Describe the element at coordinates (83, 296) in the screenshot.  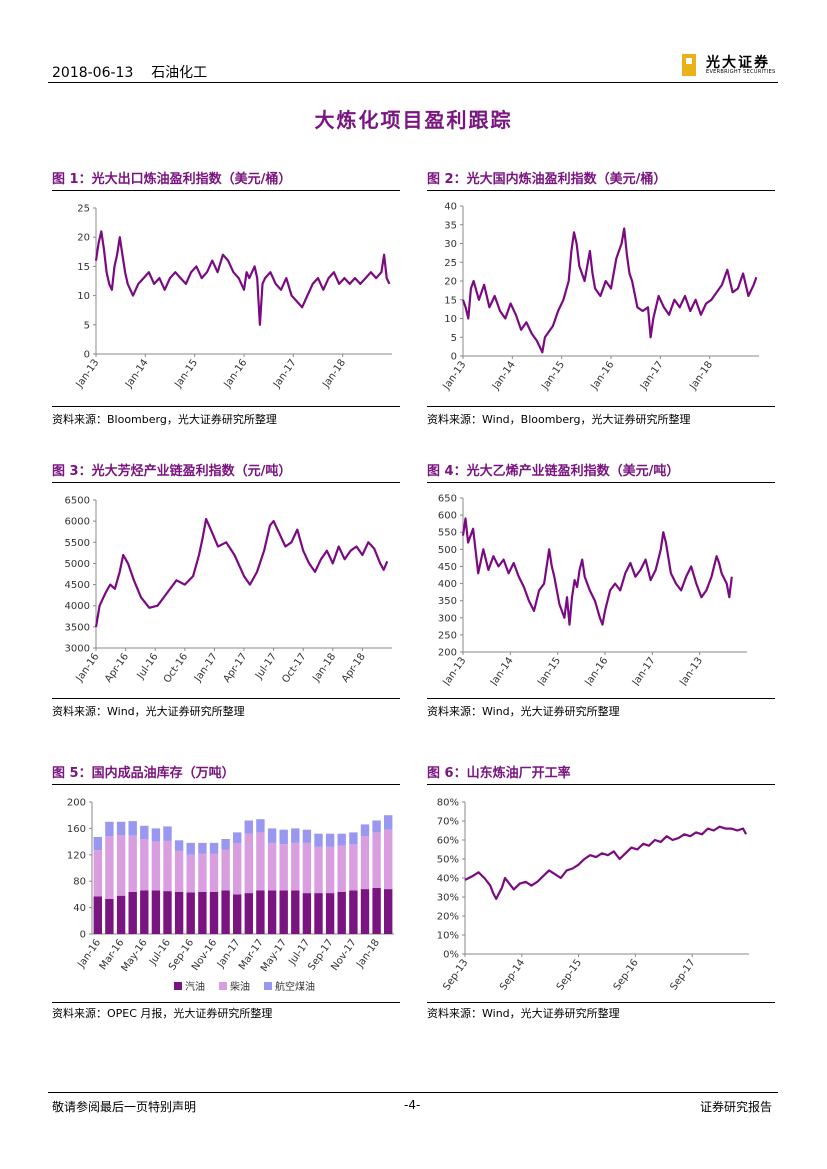
I see `y-tick-label: 10` at that location.